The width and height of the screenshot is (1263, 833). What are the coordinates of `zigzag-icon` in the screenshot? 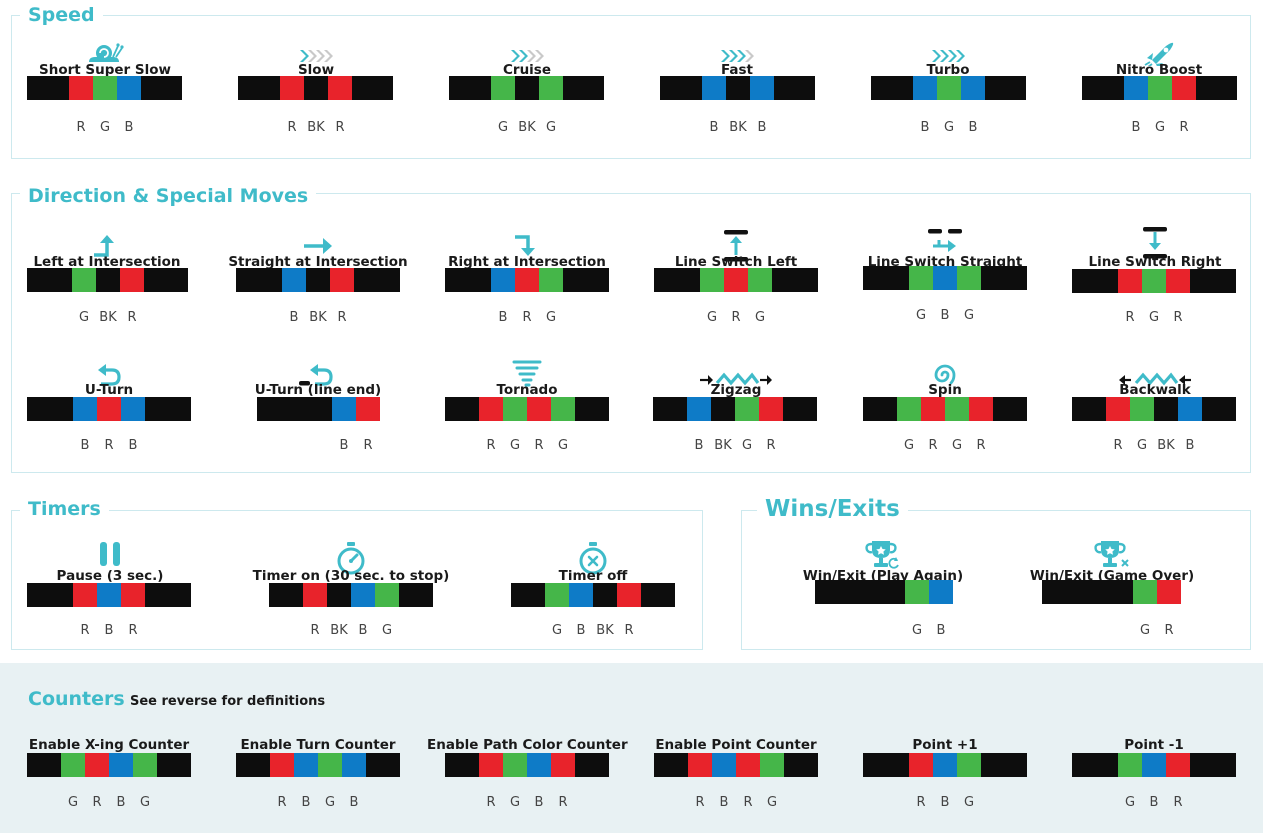 It's located at (736, 379).